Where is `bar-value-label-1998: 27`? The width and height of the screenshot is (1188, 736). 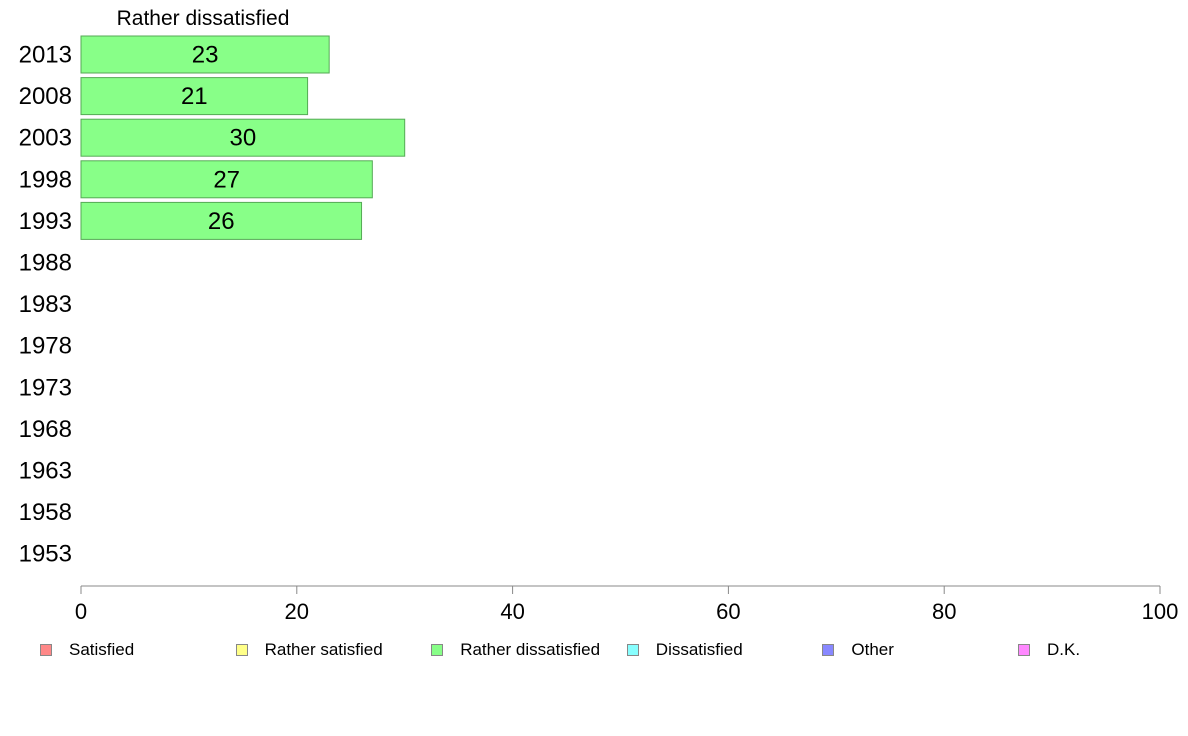 bar-value-label-1998: 27 is located at coordinates (226, 179).